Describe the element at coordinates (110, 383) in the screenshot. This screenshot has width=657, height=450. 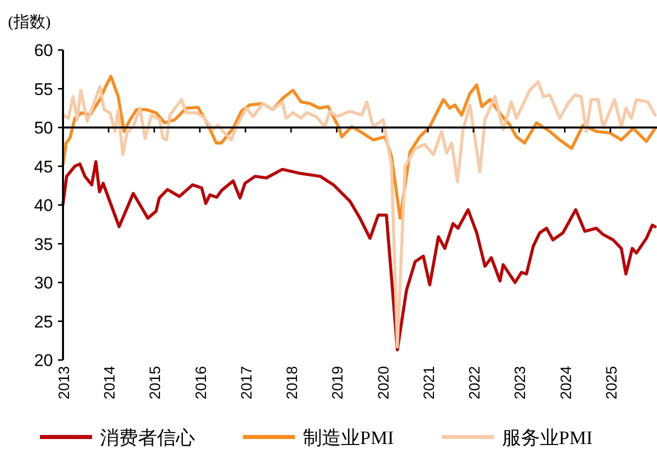
I see `x-tick-label: 2014` at that location.